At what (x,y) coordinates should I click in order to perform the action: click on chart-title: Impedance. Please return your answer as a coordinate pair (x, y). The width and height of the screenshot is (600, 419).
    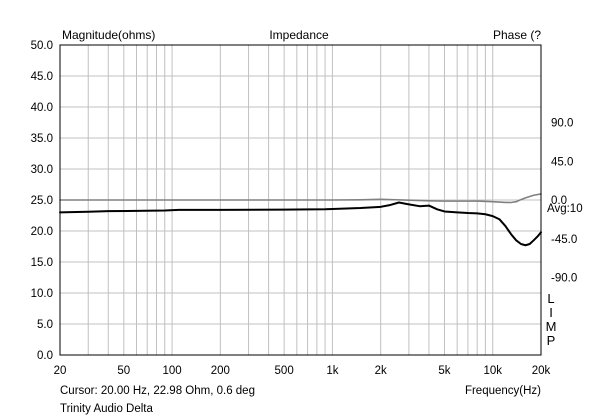
    Looking at the image, I should click on (299, 35).